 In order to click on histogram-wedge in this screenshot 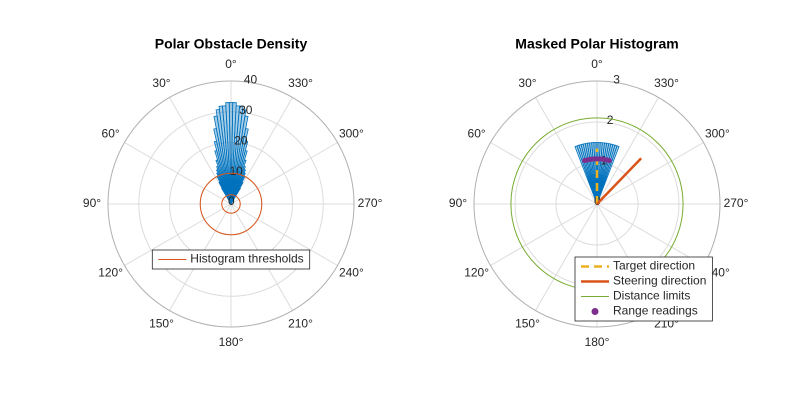, I will do `click(586, 175)`.